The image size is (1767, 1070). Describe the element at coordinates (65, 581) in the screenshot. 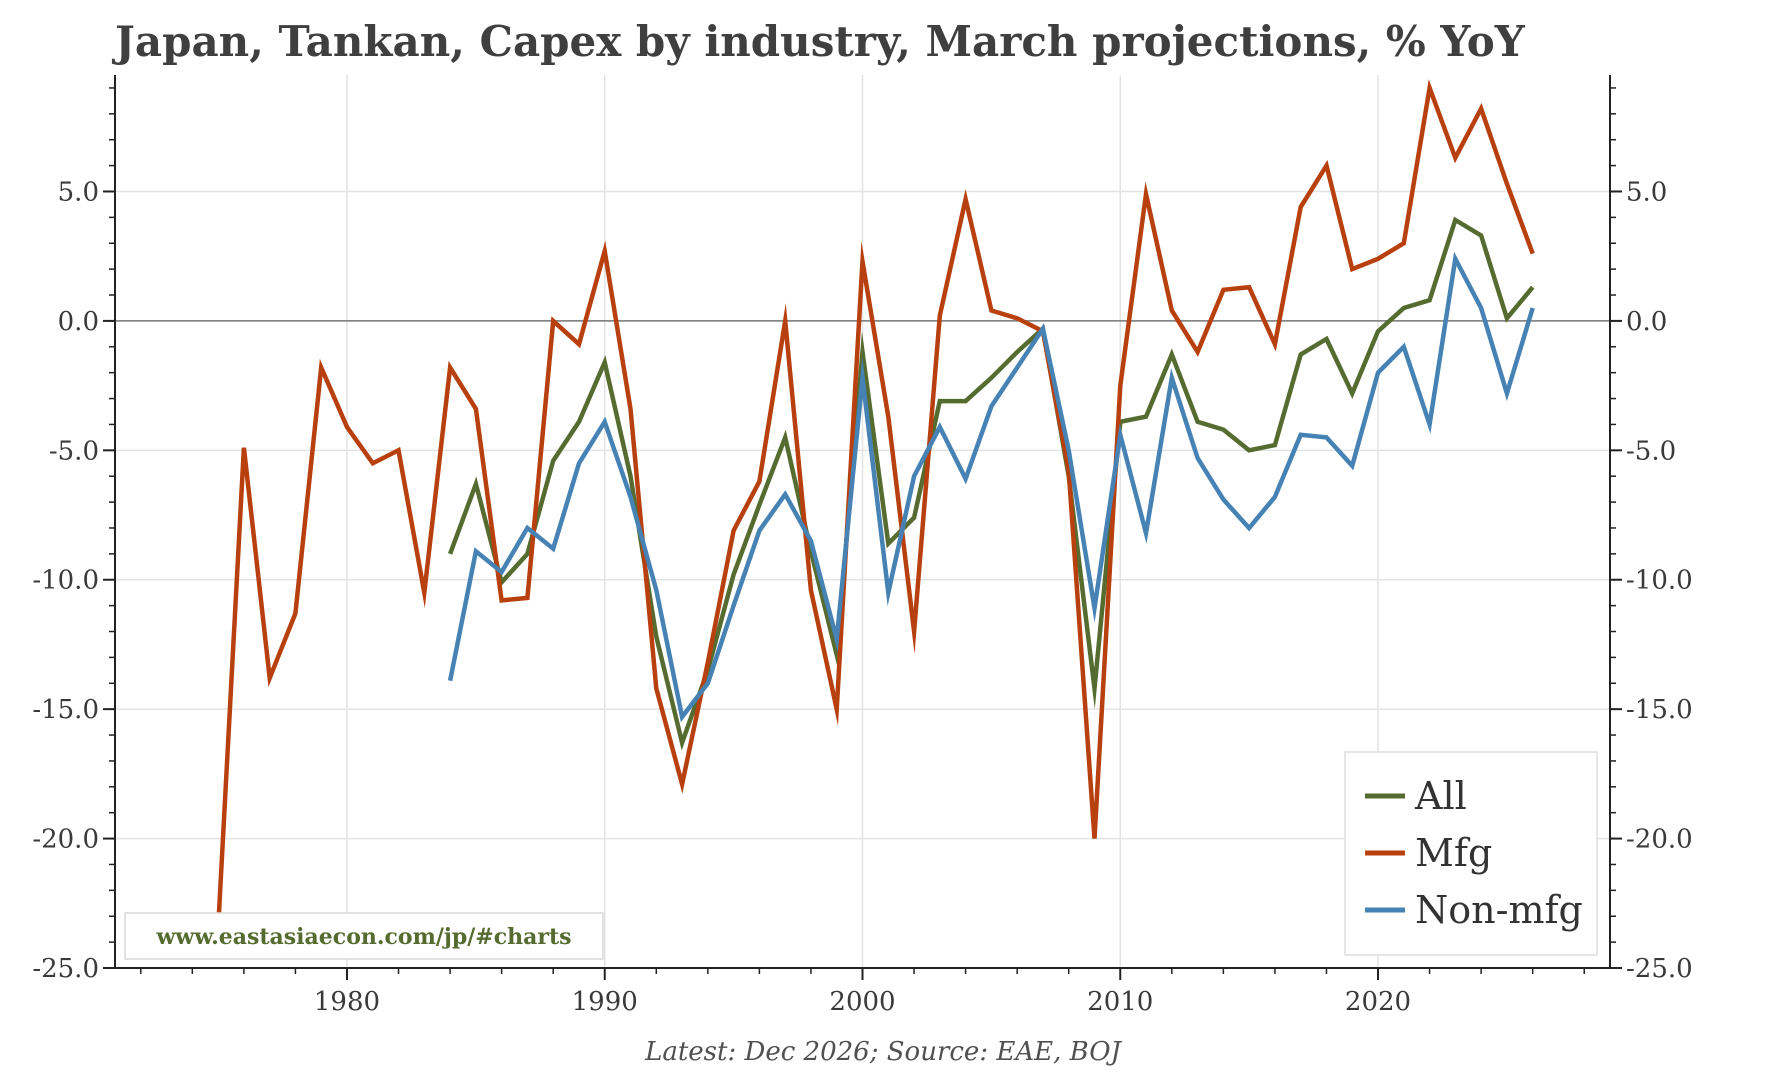

I see `y-tick-label-left: -10.0` at that location.